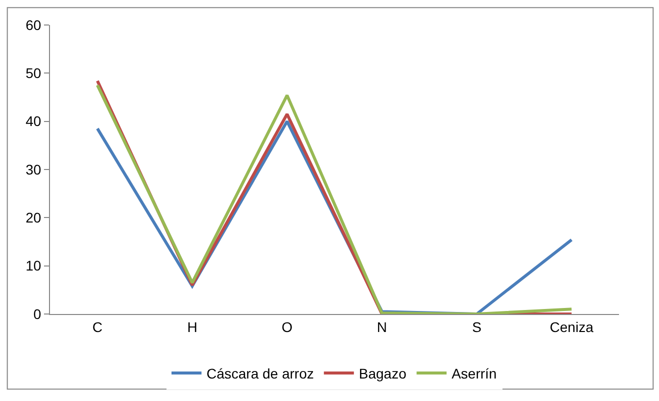  What do you see at coordinates (34, 266) in the screenshot?
I see `y-tick-label: 10` at bounding box center [34, 266].